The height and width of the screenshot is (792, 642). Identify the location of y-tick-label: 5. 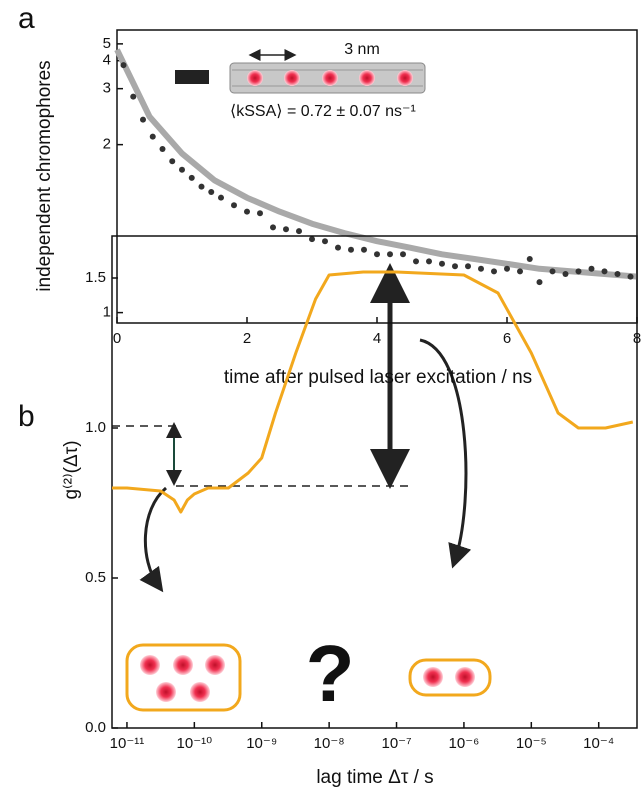
(107, 43).